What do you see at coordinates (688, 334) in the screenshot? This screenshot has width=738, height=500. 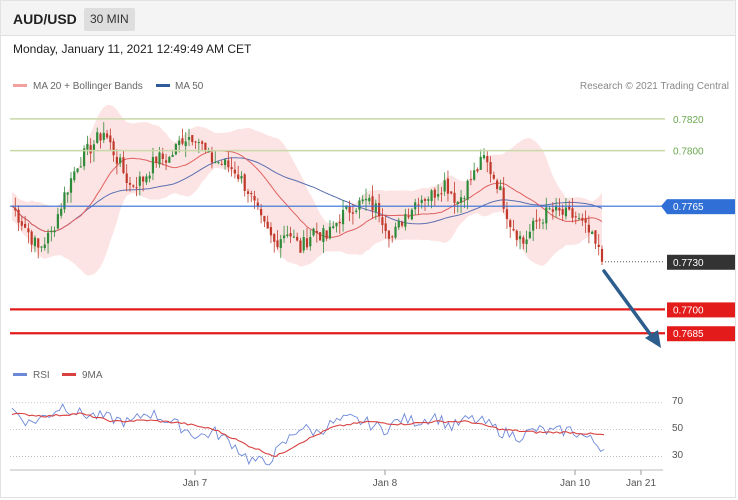 I see `level-label-5: 0.7685` at bounding box center [688, 334].